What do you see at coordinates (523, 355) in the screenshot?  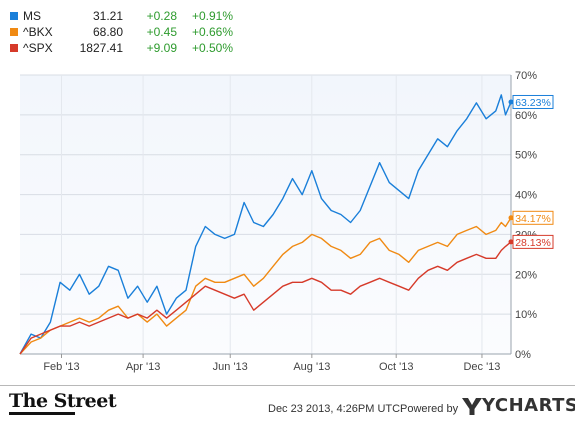 I see `y-tick-label: 0%` at bounding box center [523, 355].